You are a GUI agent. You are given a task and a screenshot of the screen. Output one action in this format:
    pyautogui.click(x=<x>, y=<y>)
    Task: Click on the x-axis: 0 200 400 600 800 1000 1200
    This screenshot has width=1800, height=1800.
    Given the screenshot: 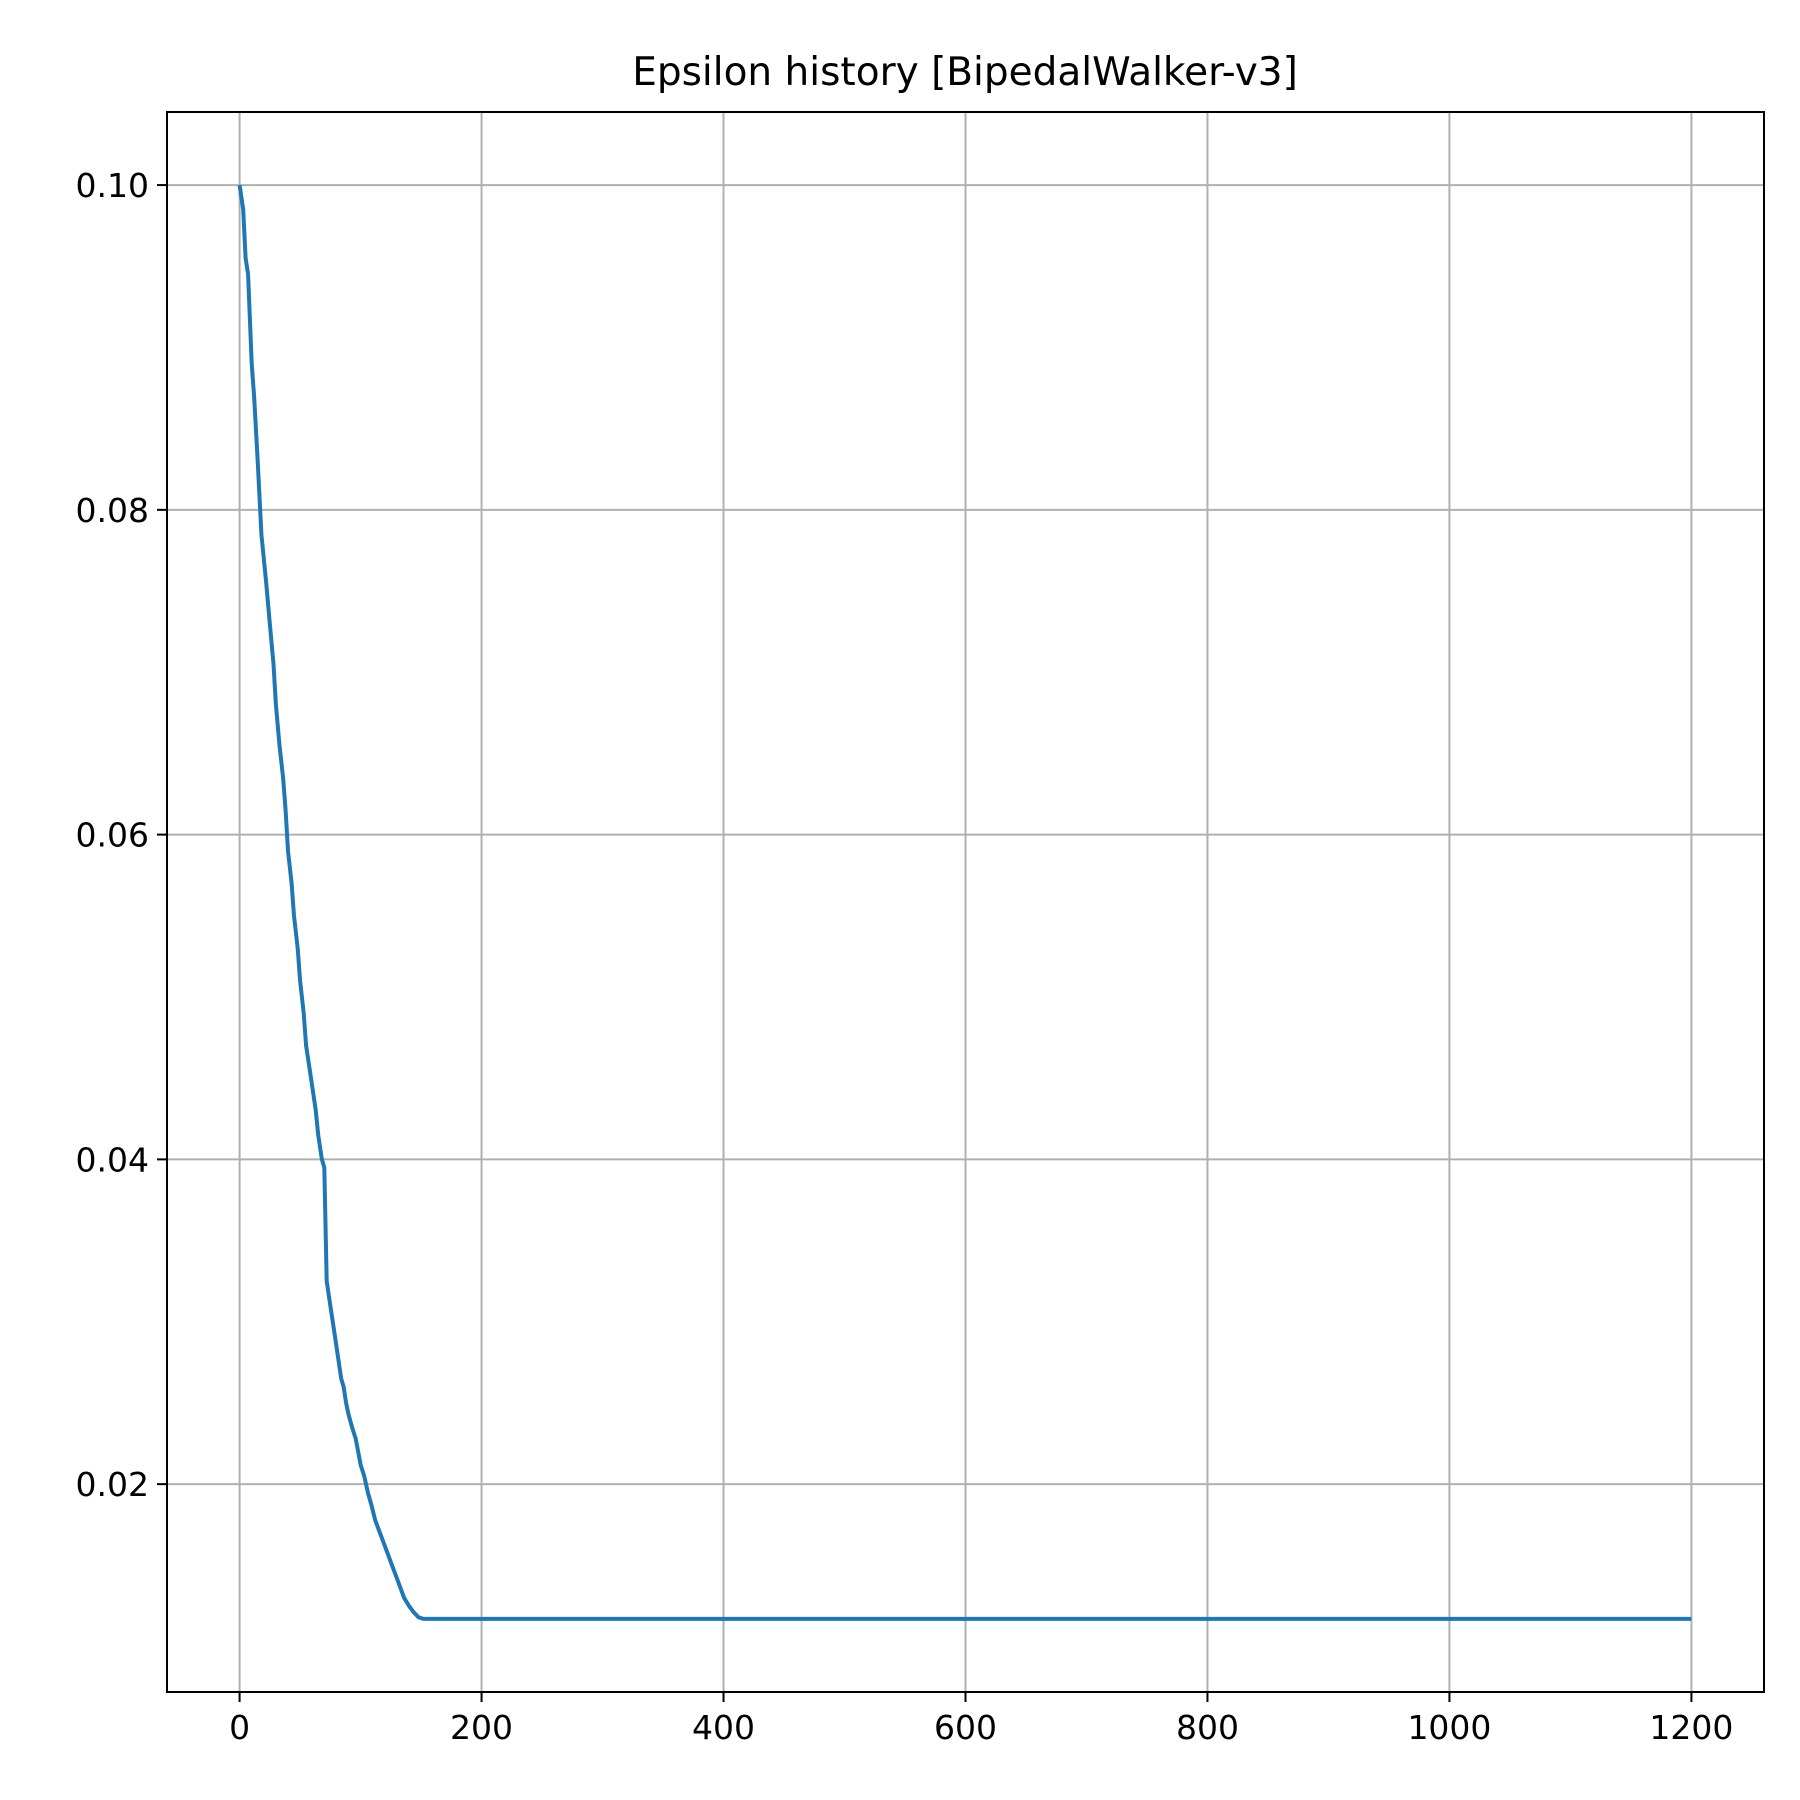 What is the action you would take?
    pyautogui.click(x=981, y=1719)
    